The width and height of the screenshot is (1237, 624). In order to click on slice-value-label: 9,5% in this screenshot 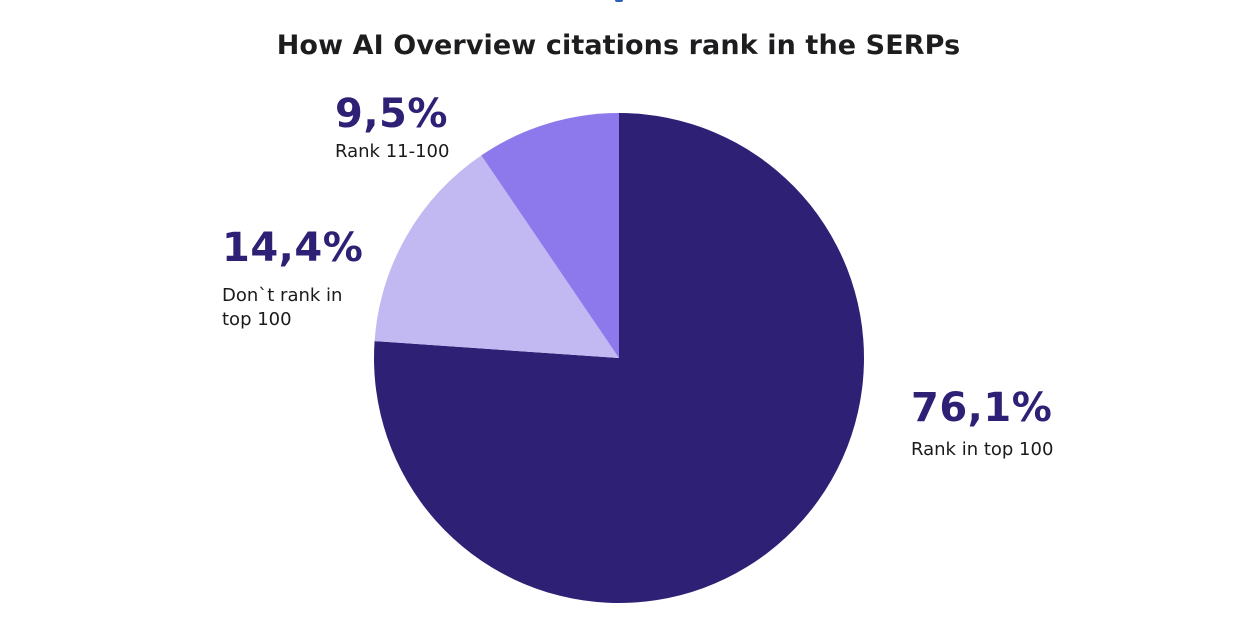, I will do `click(391, 114)`.